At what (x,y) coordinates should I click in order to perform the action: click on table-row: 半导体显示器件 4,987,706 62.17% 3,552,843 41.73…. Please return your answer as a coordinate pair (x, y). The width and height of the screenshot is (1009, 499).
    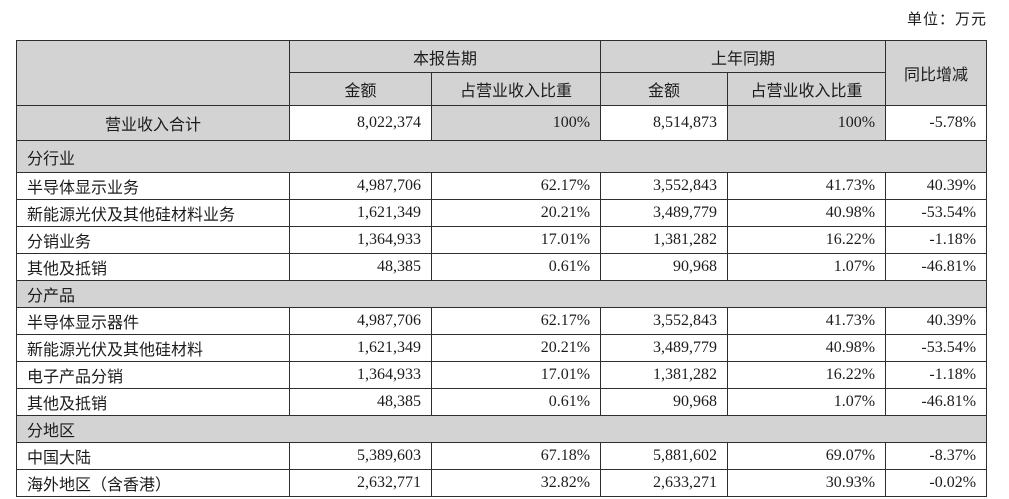
    Looking at the image, I should click on (502, 321).